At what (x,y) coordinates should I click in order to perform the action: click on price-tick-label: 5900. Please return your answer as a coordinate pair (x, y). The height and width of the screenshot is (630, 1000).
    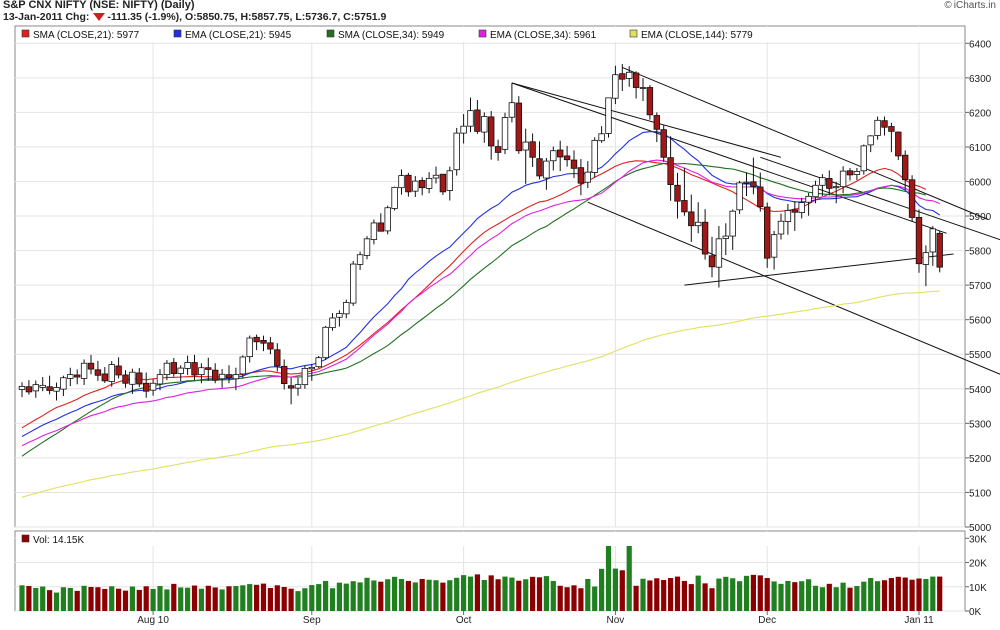
    Looking at the image, I should click on (980, 217).